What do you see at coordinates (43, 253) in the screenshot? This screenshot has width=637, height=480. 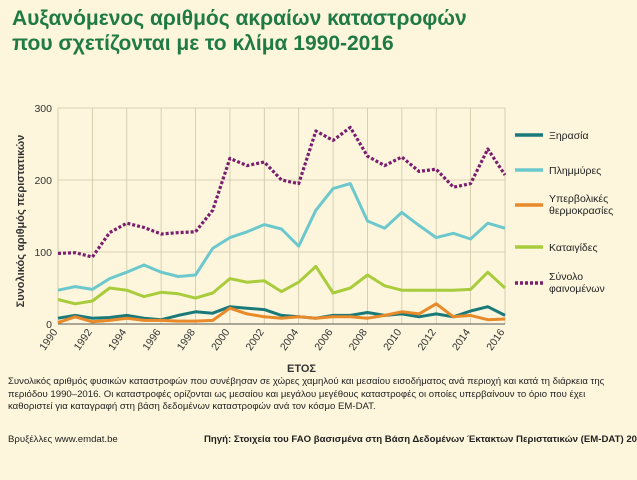 I see `y-tick-label: 100` at bounding box center [43, 253].